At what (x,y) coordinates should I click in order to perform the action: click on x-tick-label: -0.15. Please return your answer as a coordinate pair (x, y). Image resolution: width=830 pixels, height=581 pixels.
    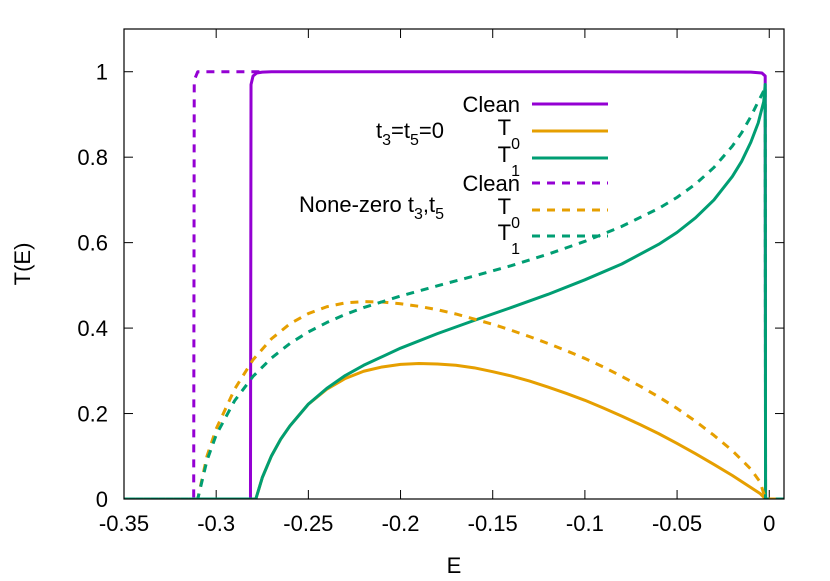
    Looking at the image, I should click on (493, 523).